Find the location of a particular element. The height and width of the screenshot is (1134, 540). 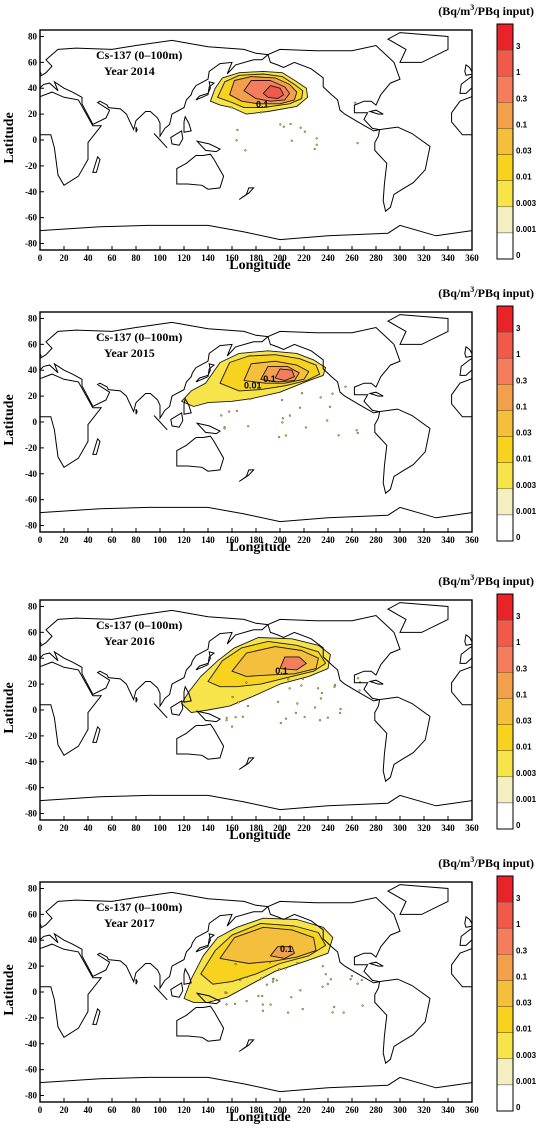

colorbar-label: 1 is located at coordinates (518, 354).